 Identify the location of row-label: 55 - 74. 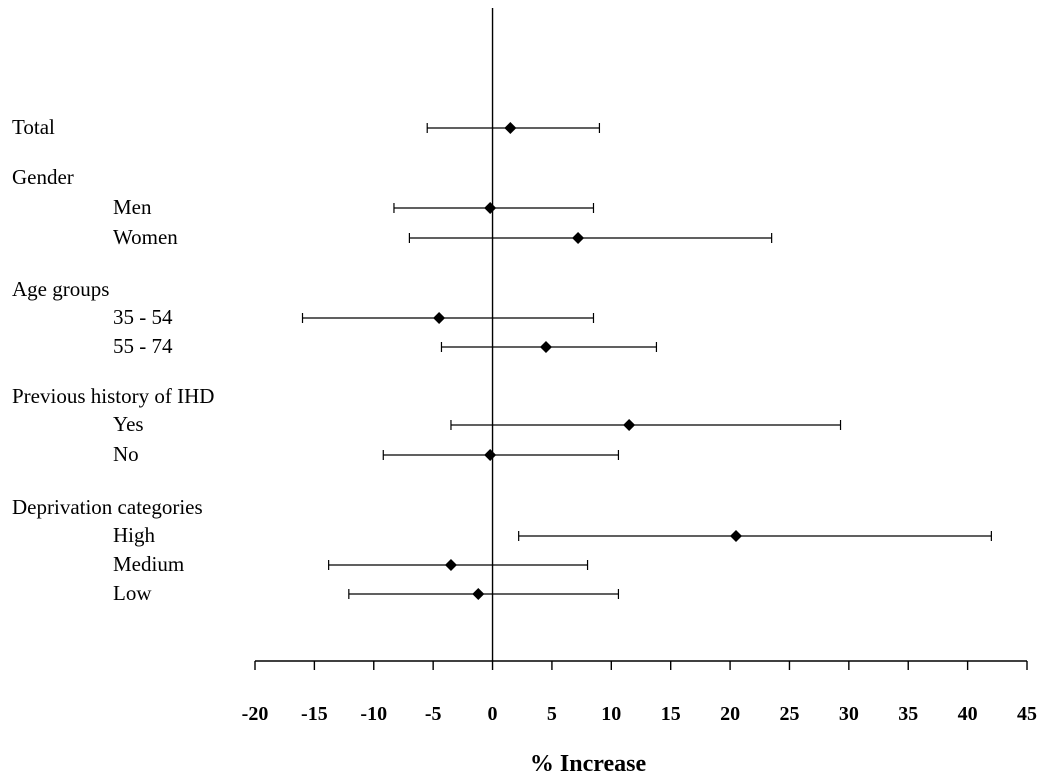
(143, 346).